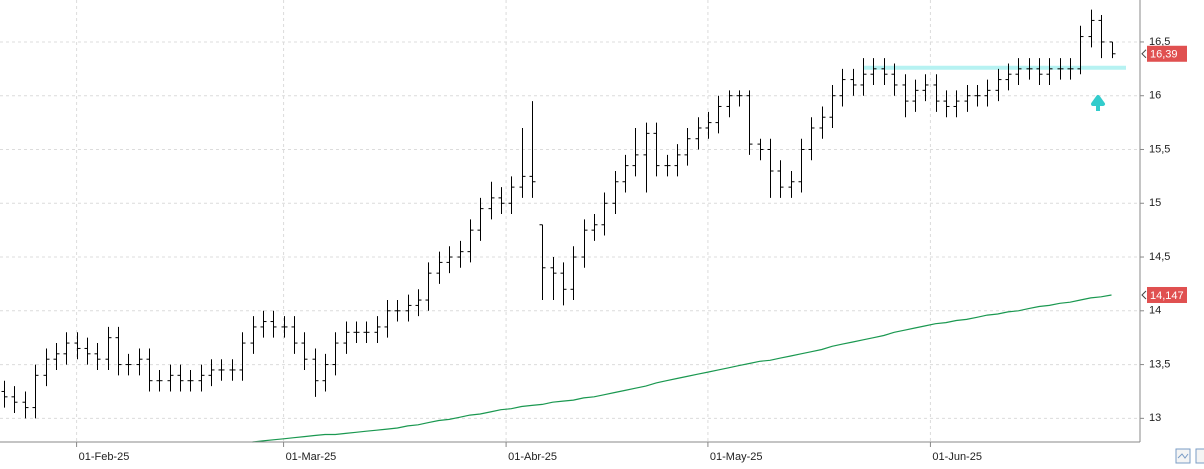 The width and height of the screenshot is (1204, 469). Describe the element at coordinates (957, 457) in the screenshot. I see `x-tick-label: 01-Jun-25` at that location.